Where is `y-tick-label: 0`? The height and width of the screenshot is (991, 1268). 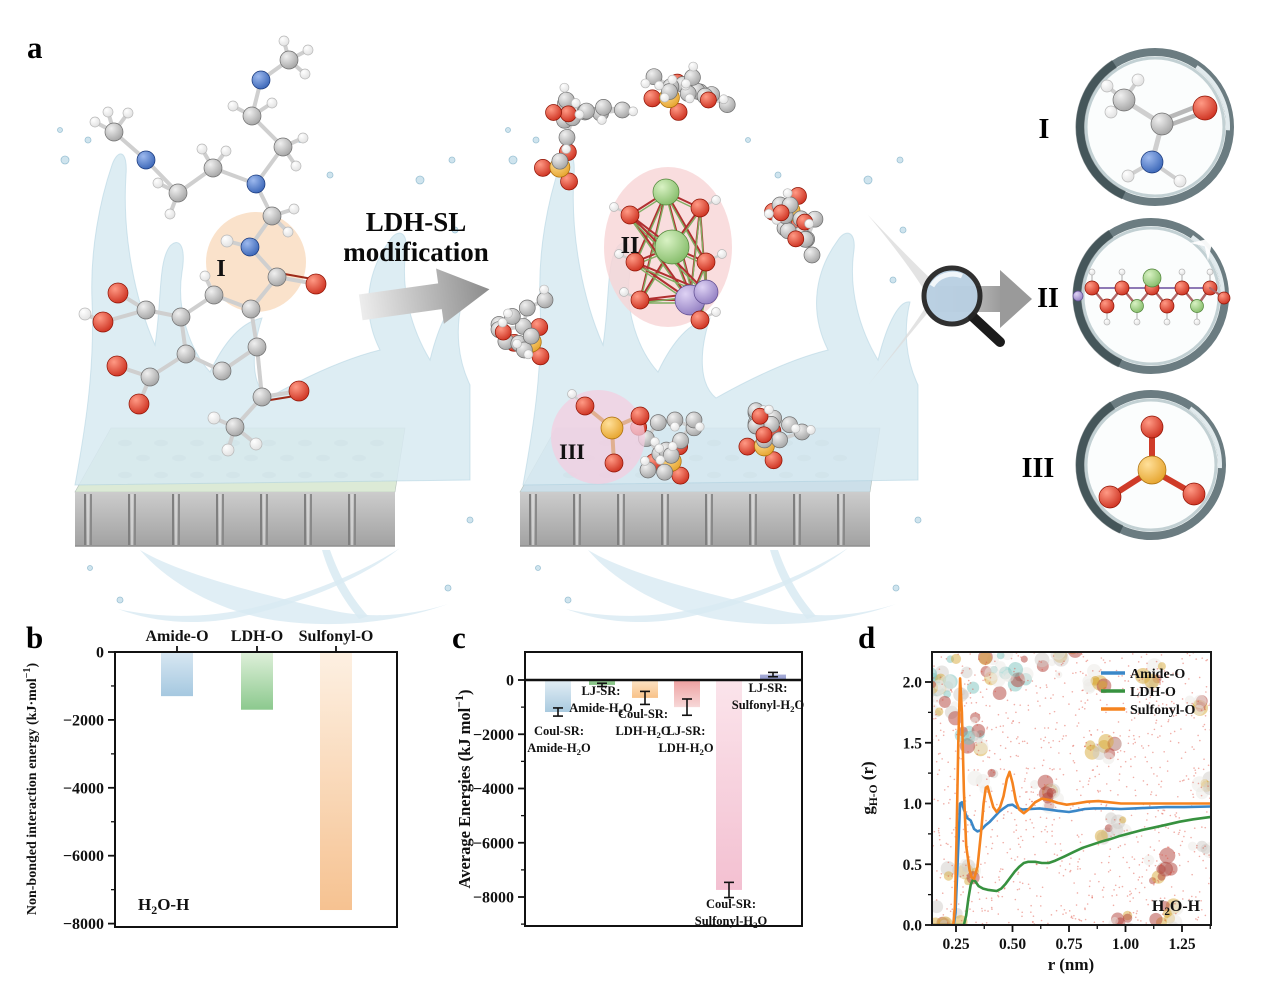 y-tick-label: 0 is located at coordinates (100, 653).